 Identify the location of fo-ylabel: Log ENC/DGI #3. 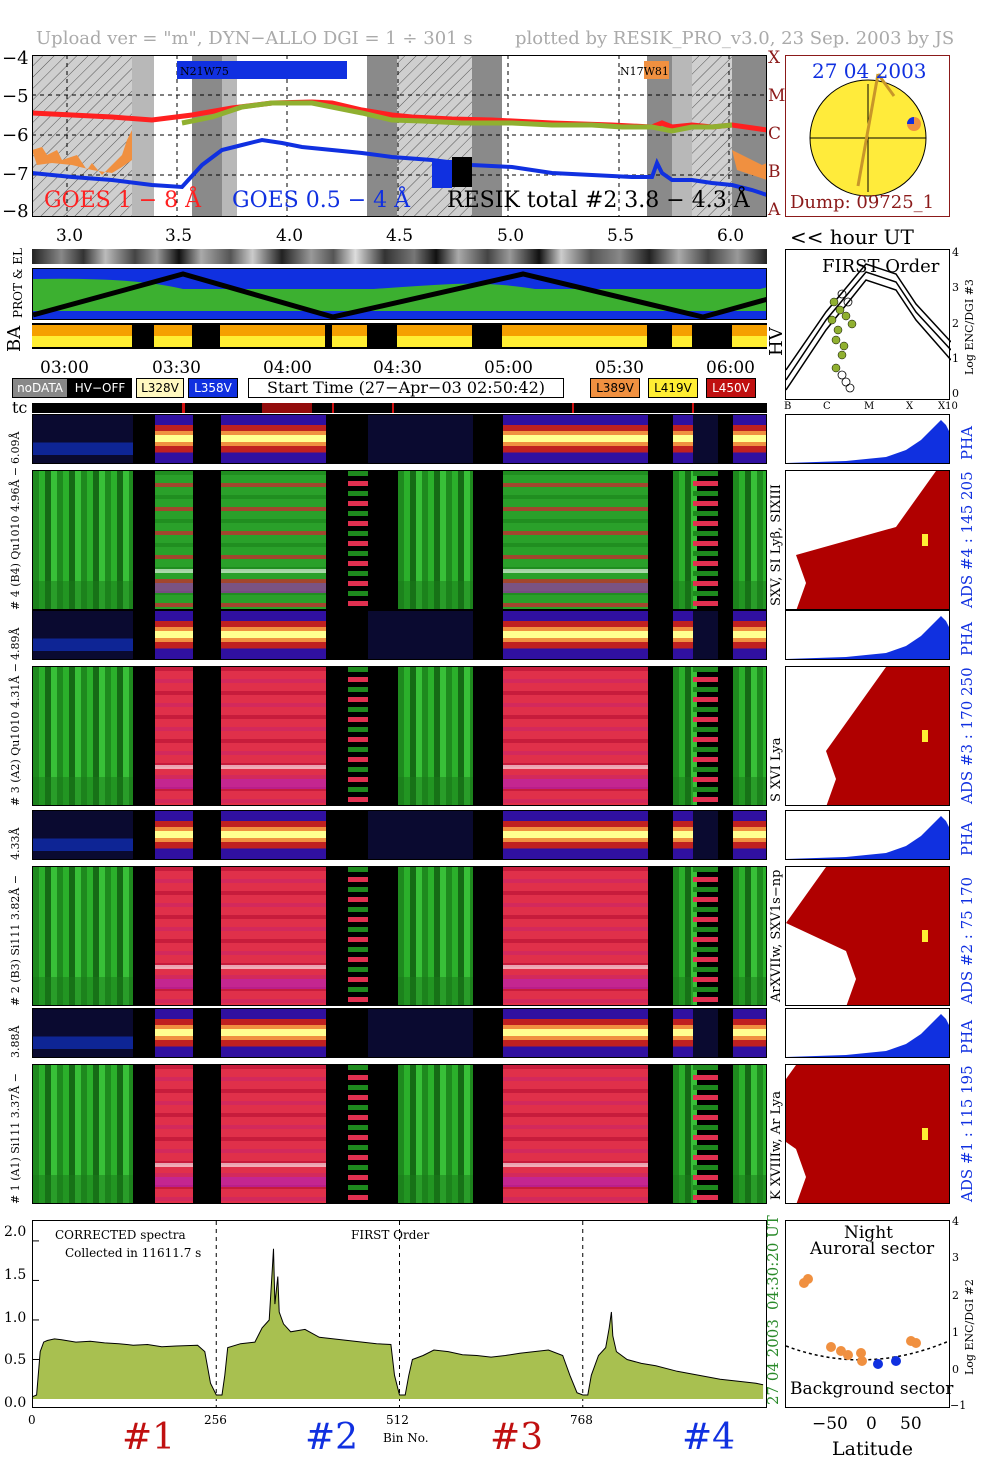
(969, 327).